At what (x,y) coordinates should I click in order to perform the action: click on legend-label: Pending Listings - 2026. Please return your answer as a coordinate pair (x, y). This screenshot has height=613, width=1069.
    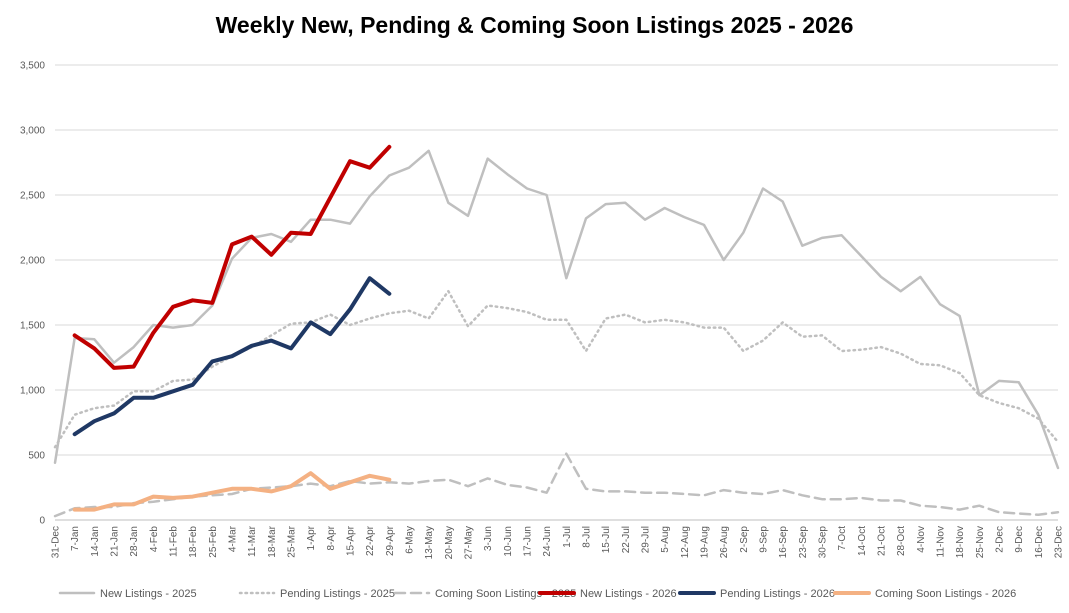
    Looking at the image, I should click on (777, 594).